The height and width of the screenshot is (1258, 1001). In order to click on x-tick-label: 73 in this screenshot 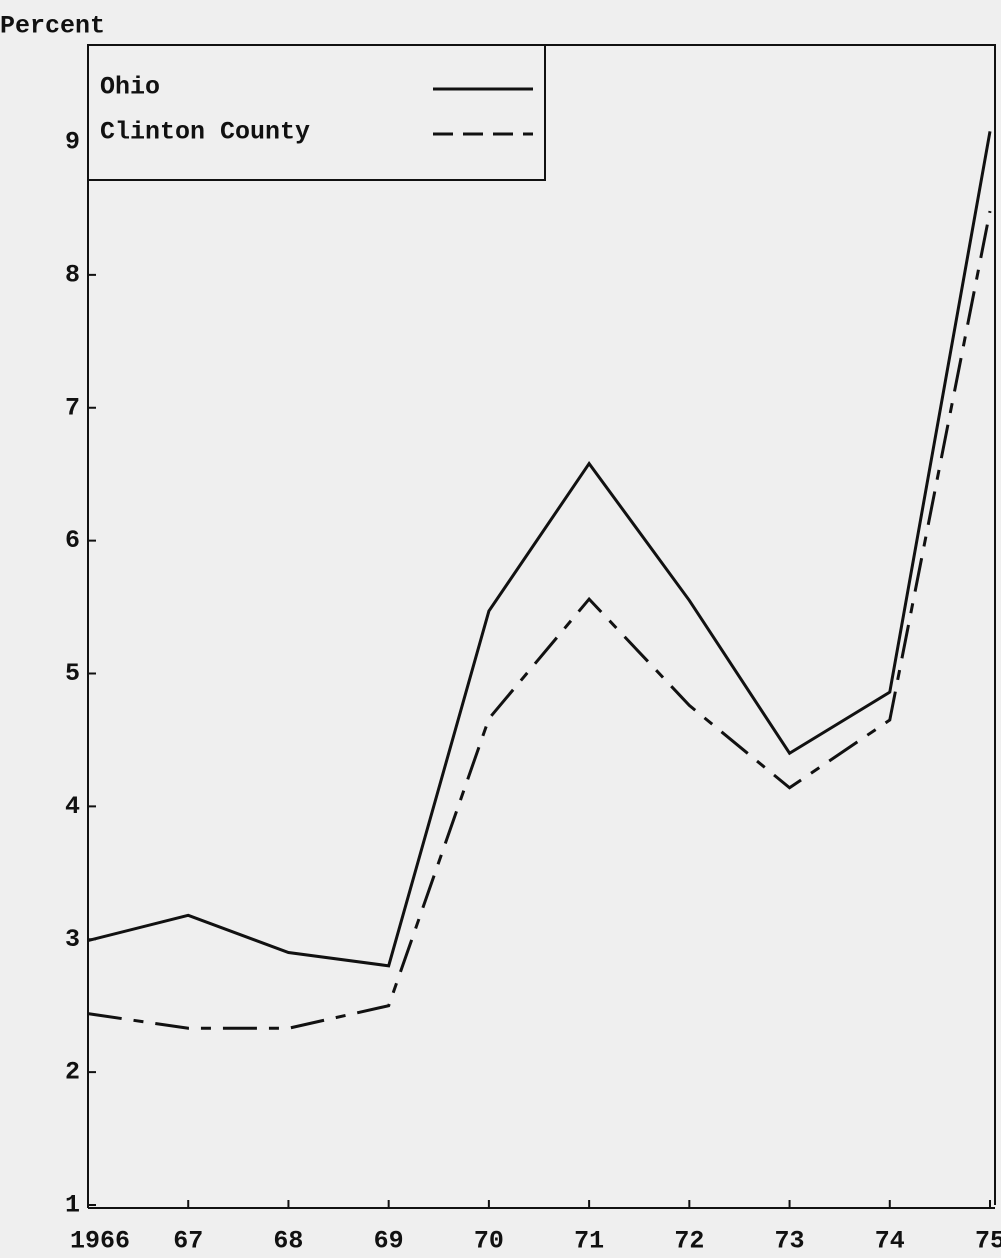, I will do `click(790, 1241)`.